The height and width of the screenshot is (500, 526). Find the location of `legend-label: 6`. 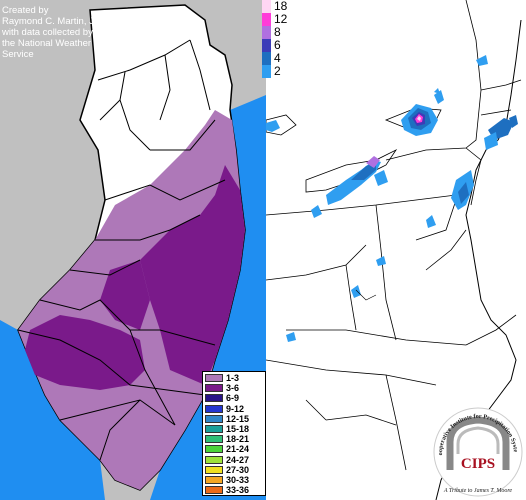

legend-label: 6 is located at coordinates (277, 45).